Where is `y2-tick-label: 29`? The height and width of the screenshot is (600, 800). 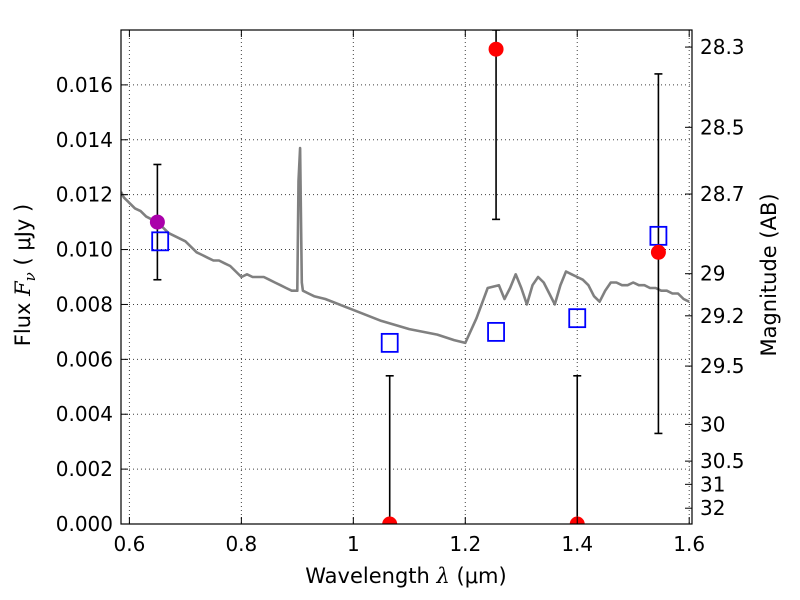
y2-tick-label: 29 is located at coordinates (712, 274).